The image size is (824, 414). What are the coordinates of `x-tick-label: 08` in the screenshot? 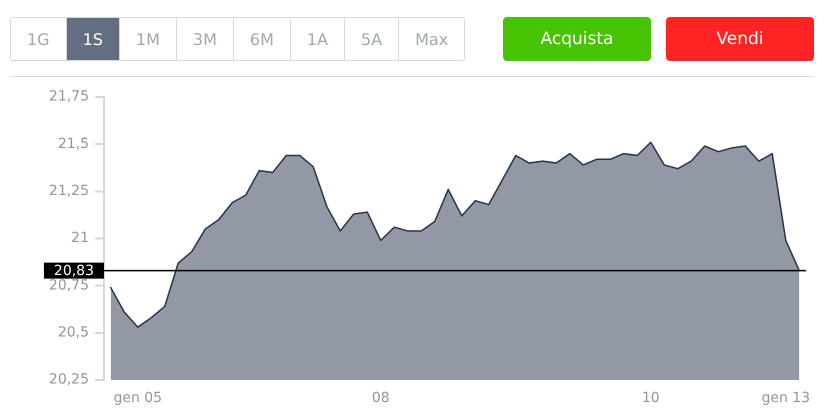 It's located at (381, 398).